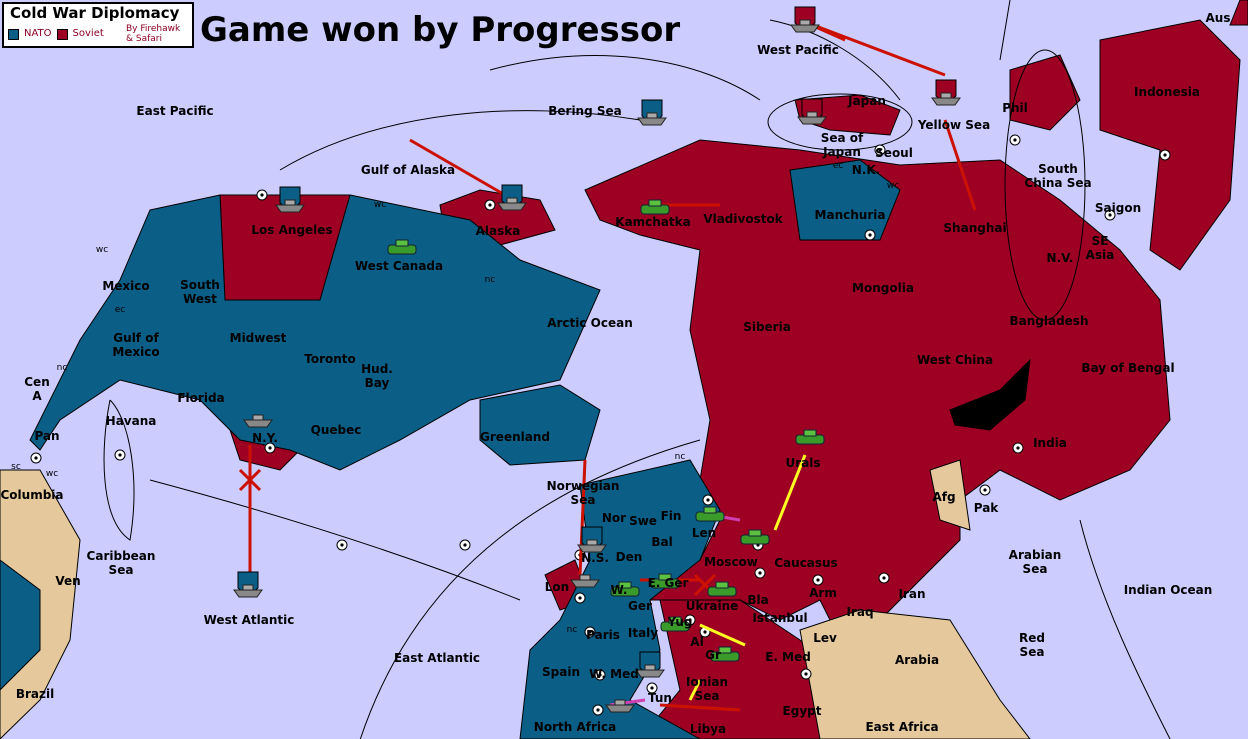 This screenshot has height=739, width=1248. What do you see at coordinates (884, 578) in the screenshot?
I see `supply-center-dot` at bounding box center [884, 578].